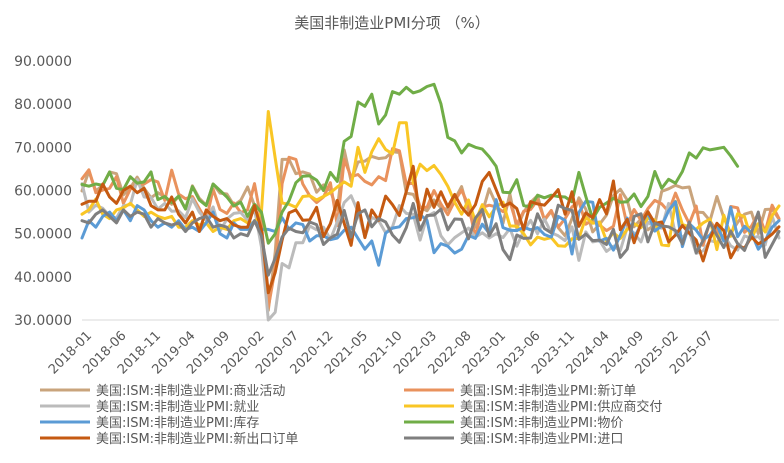 This screenshot has height=463, width=784. What do you see at coordinates (43, 105) in the screenshot?
I see `y-tick-label: 80.0000` at bounding box center [43, 105].